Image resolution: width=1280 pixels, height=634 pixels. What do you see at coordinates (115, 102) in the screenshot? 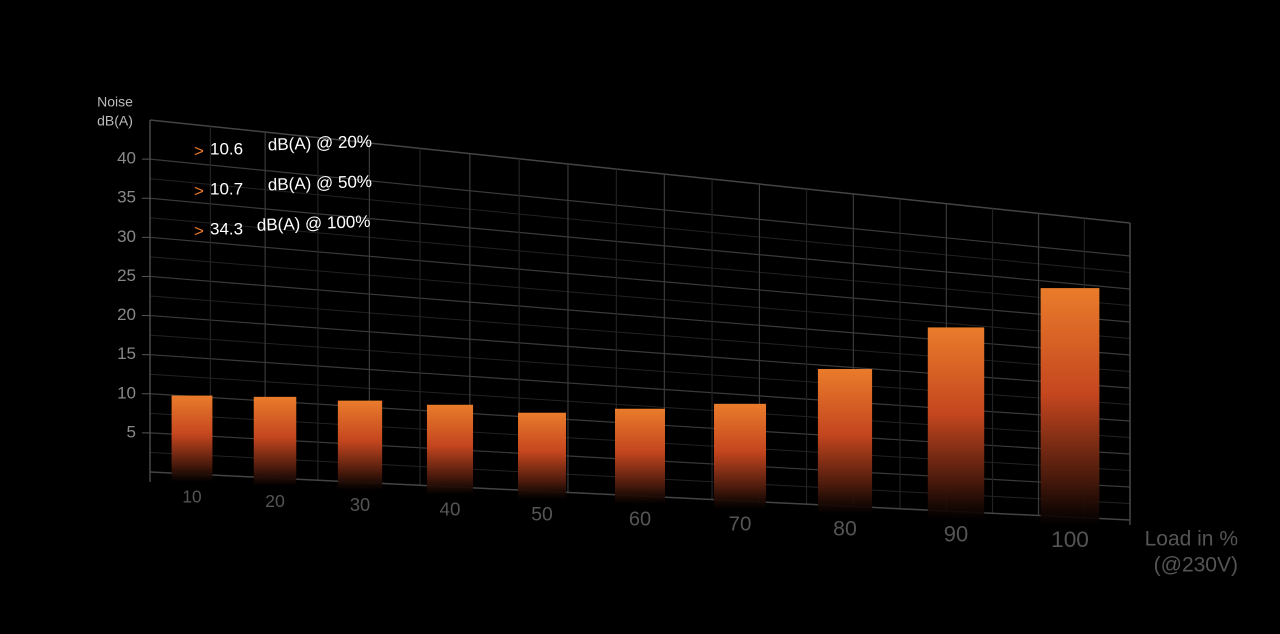
I see `y-axis-label: Noise` at bounding box center [115, 102].